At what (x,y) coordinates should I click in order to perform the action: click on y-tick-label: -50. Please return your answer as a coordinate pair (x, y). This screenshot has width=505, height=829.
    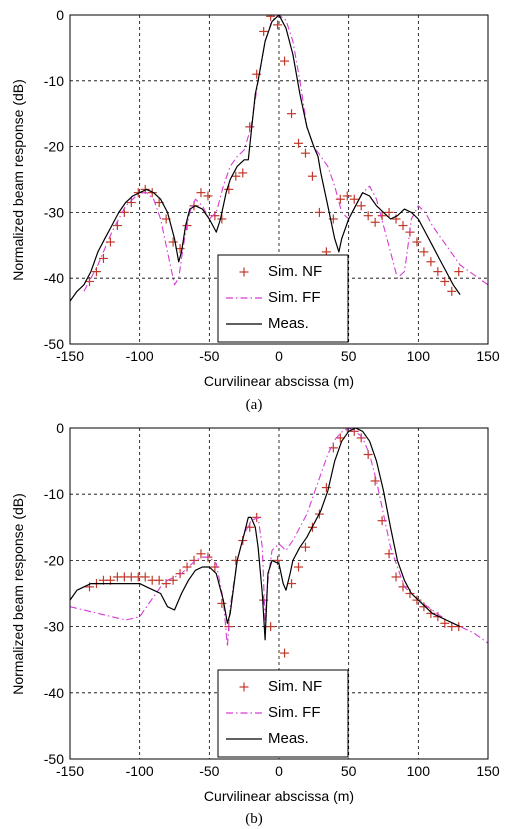
    Looking at the image, I should click on (54, 344).